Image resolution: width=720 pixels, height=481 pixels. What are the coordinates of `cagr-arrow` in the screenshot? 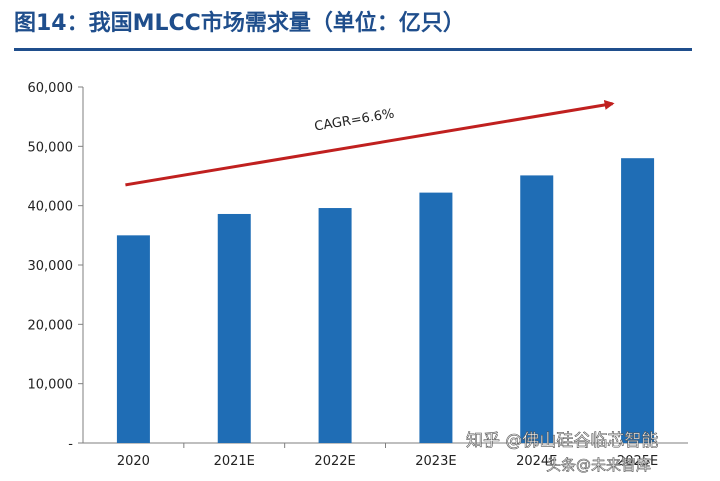 It's located at (370, 143).